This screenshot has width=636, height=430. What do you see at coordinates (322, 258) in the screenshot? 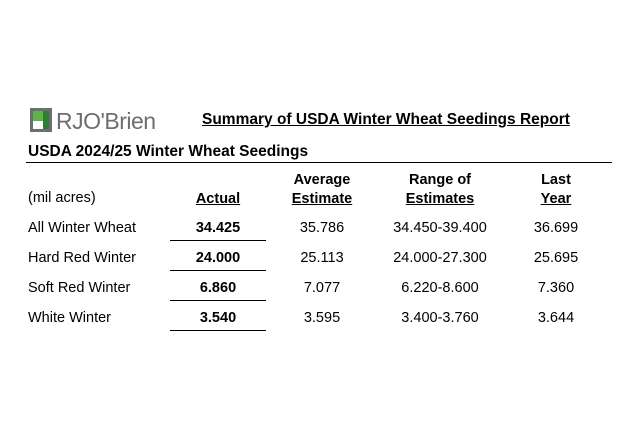
I see `average-value: 25.113` at bounding box center [322, 258].